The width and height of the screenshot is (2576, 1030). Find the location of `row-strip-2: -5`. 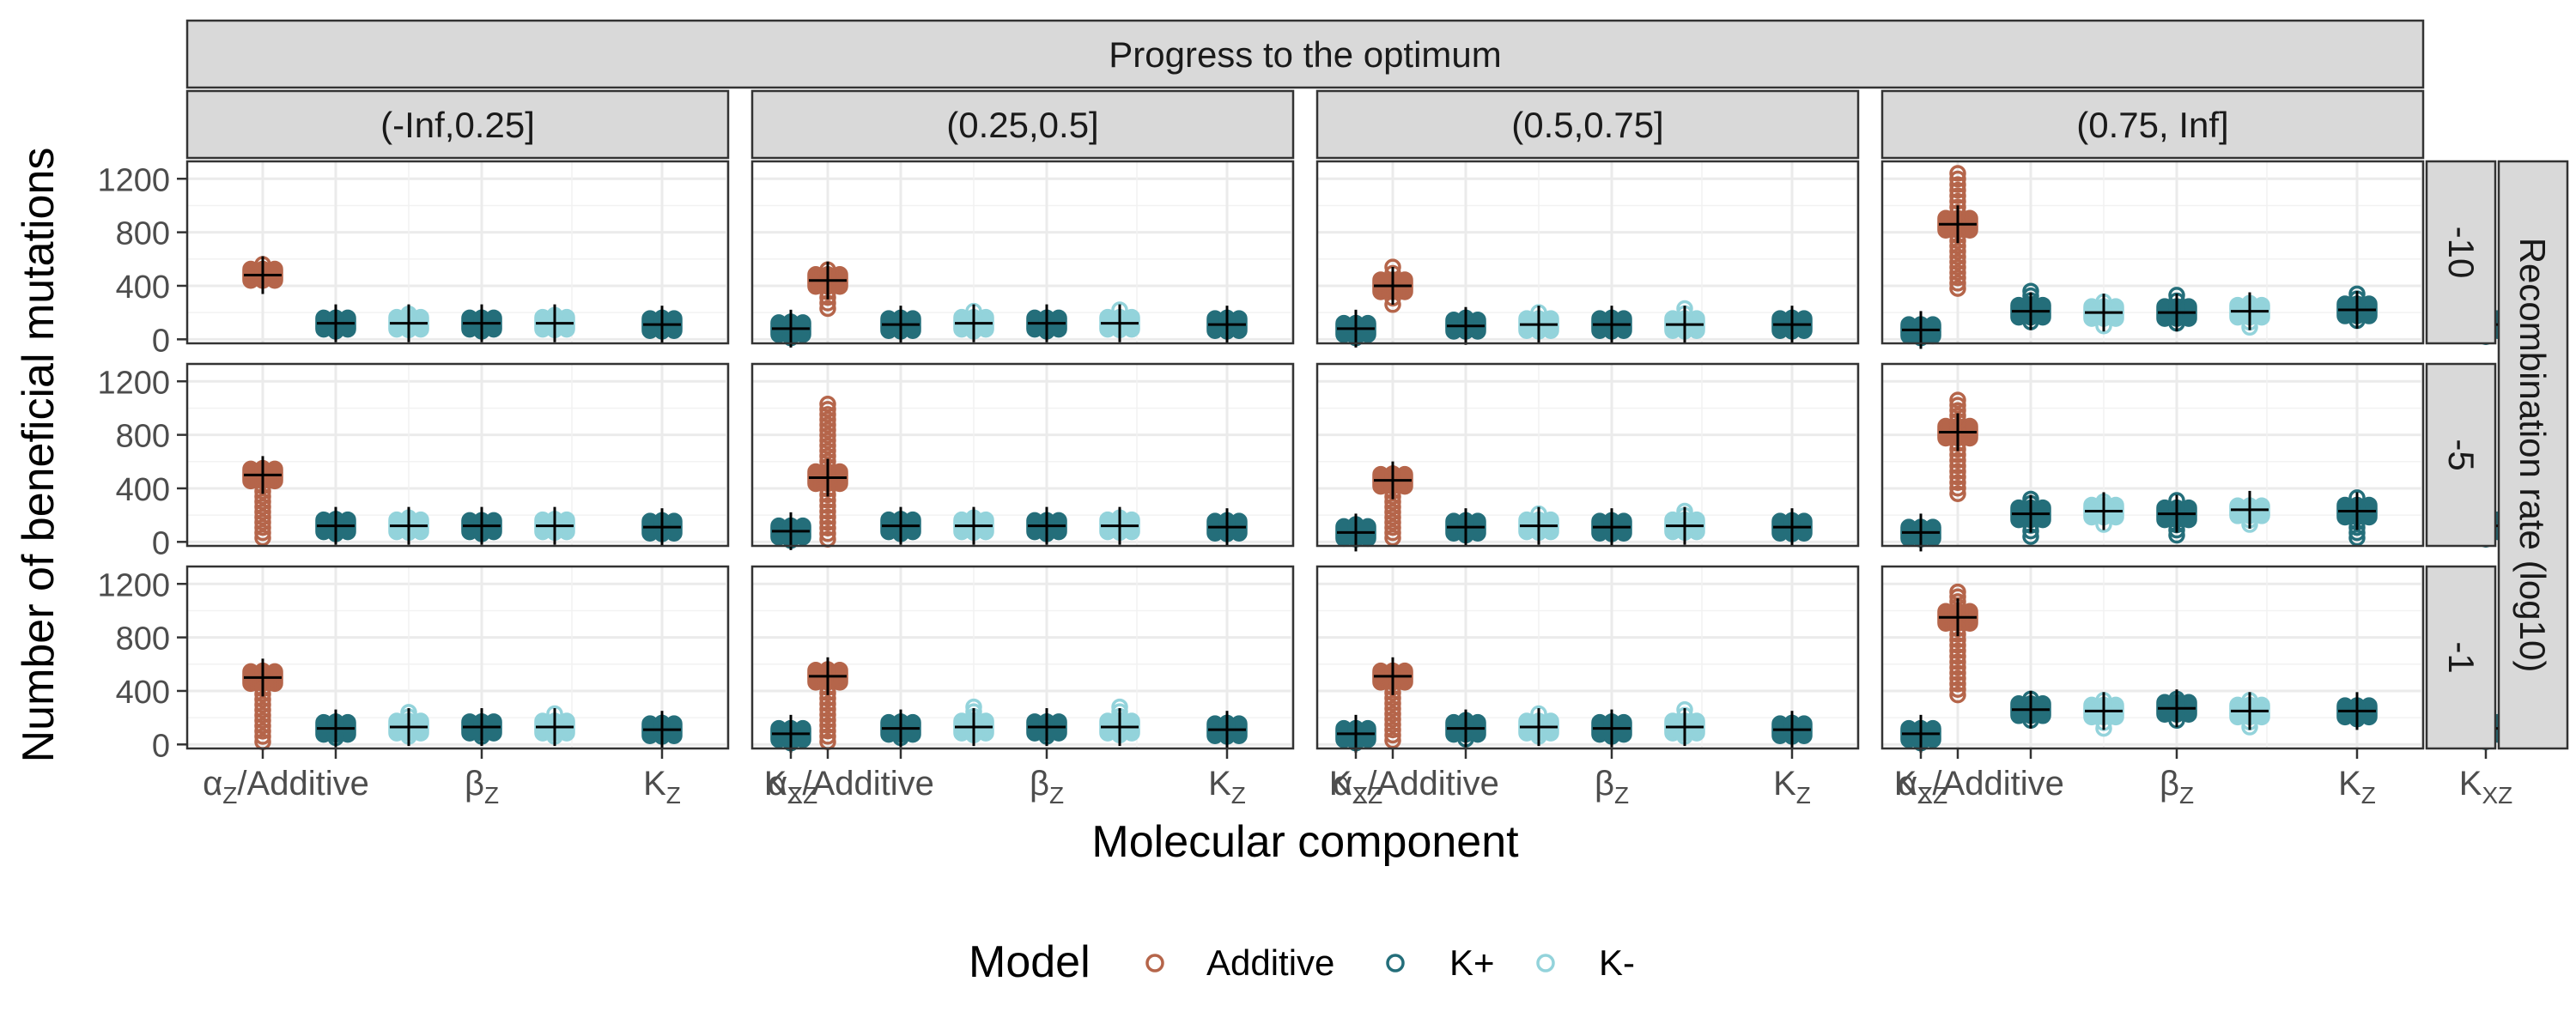

row-strip-2: -5 is located at coordinates (2461, 455).